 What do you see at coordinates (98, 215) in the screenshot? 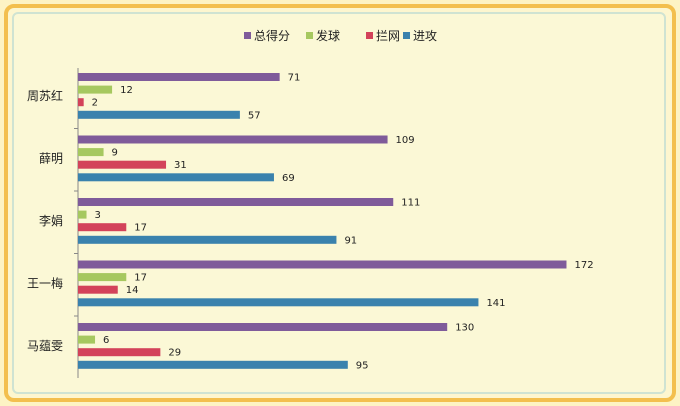
I see `data-label: 3` at bounding box center [98, 215].